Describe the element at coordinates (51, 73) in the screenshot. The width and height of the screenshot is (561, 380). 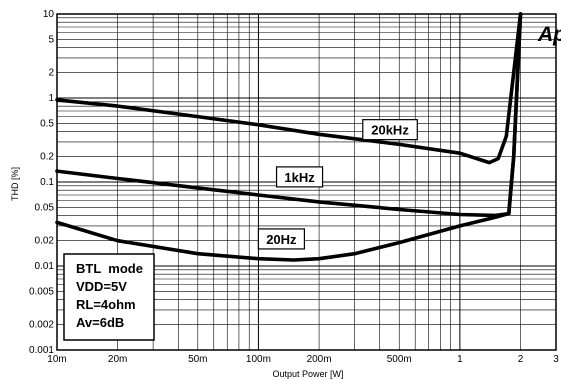
I see `y-tick-label: 2` at that location.